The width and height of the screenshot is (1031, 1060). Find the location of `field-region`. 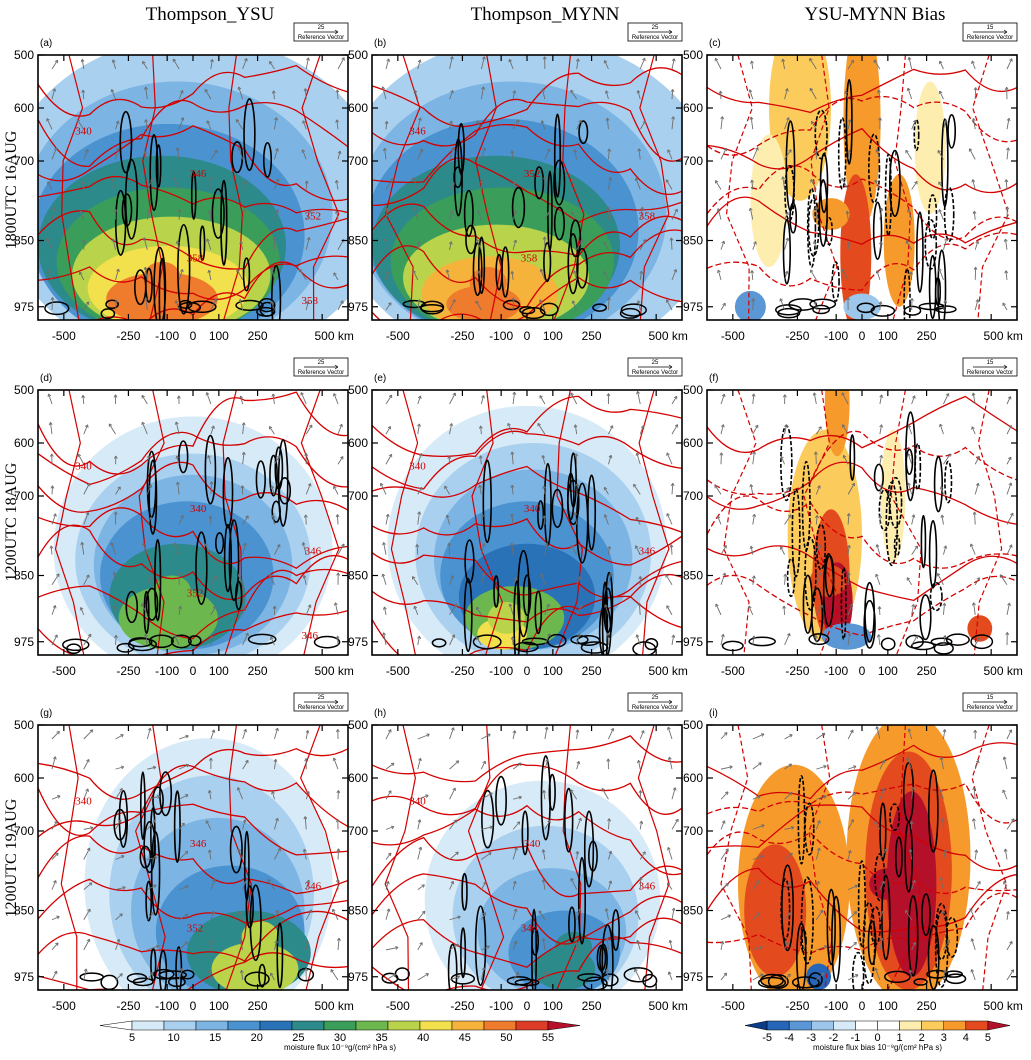

field-region is located at coordinates (862, 306).